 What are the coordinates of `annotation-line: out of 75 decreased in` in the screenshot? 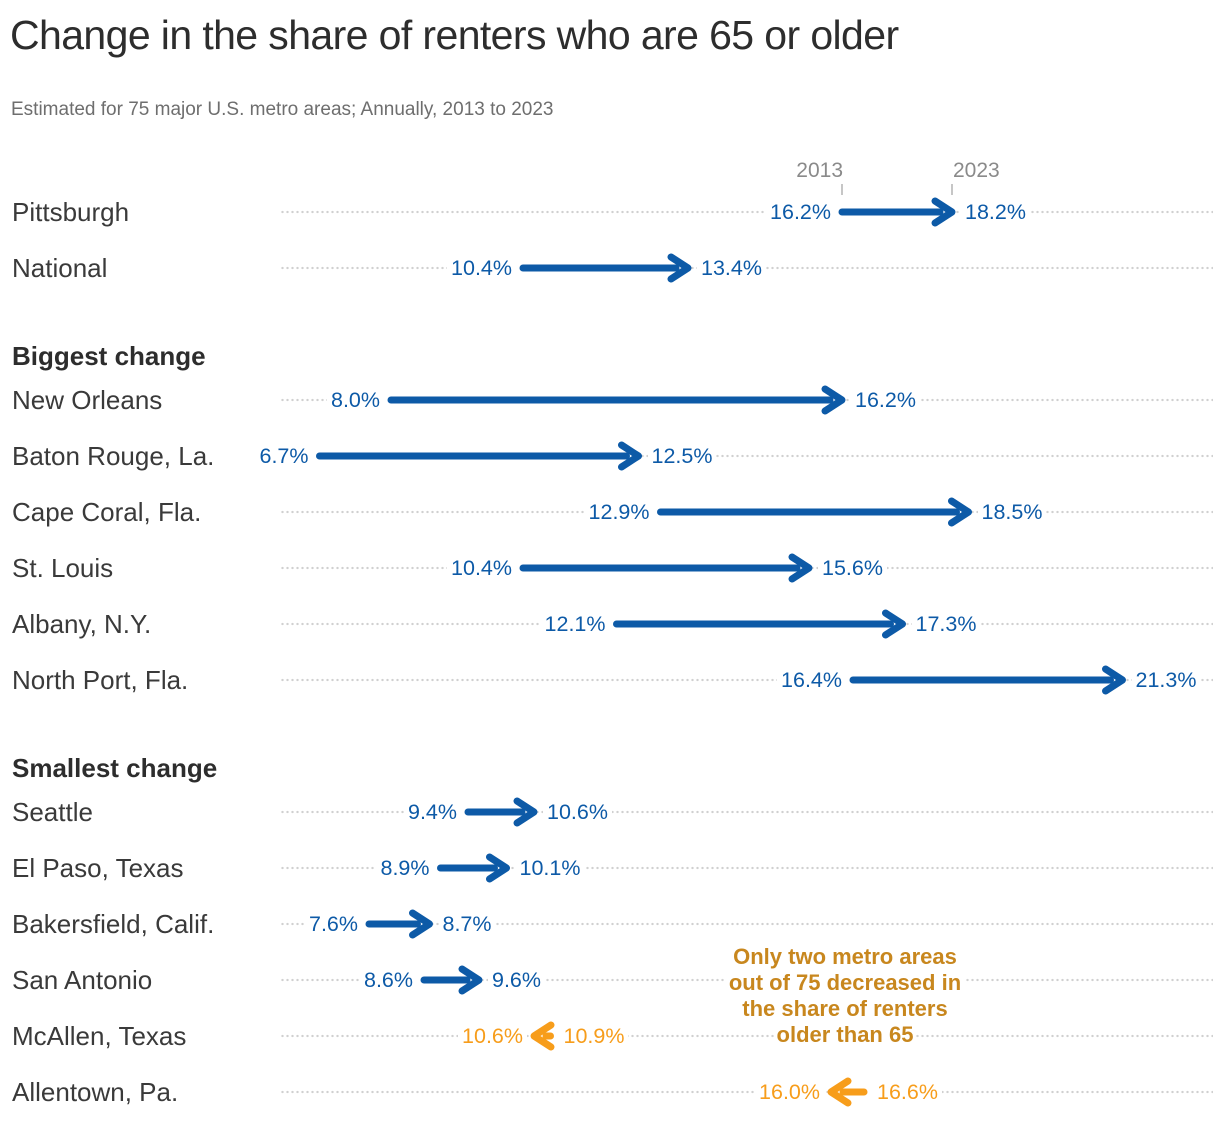 It's located at (845, 983).